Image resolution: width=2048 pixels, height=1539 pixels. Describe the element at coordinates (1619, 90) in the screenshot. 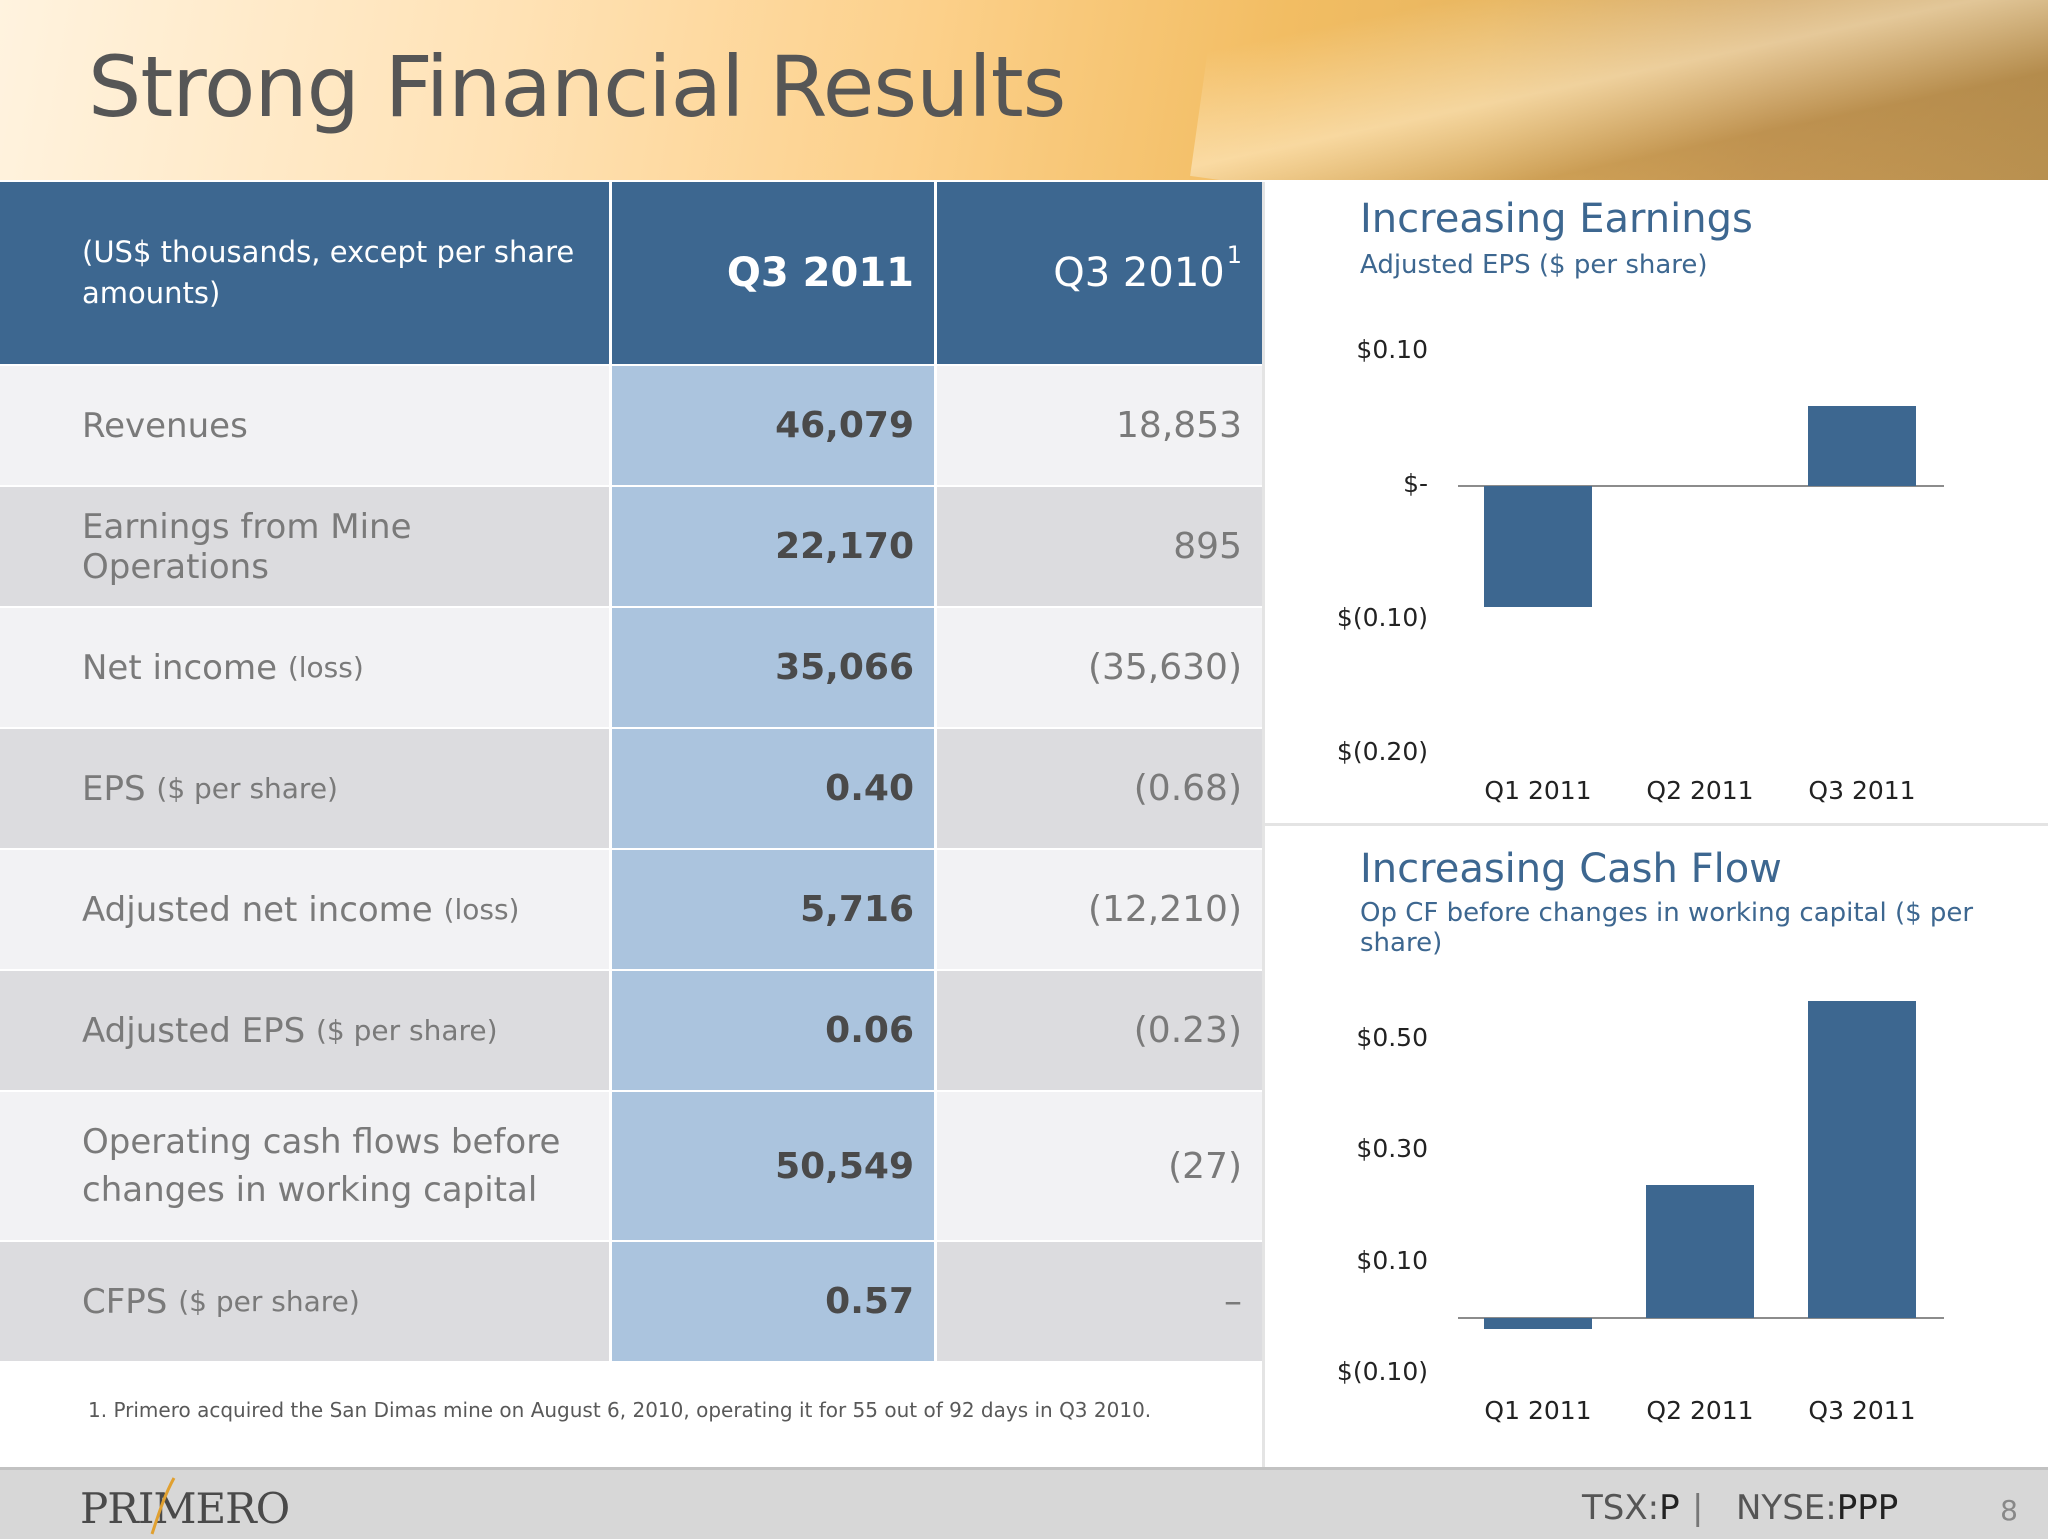

I see `header-swoosh-decoration` at that location.